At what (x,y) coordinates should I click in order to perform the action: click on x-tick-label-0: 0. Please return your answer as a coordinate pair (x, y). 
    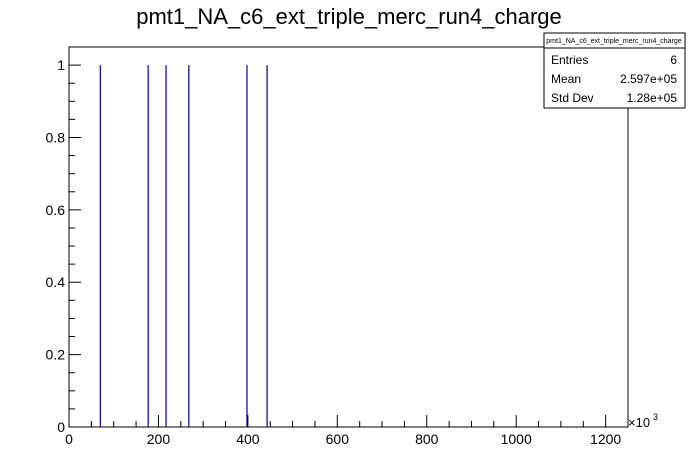
    Looking at the image, I should click on (69, 439).